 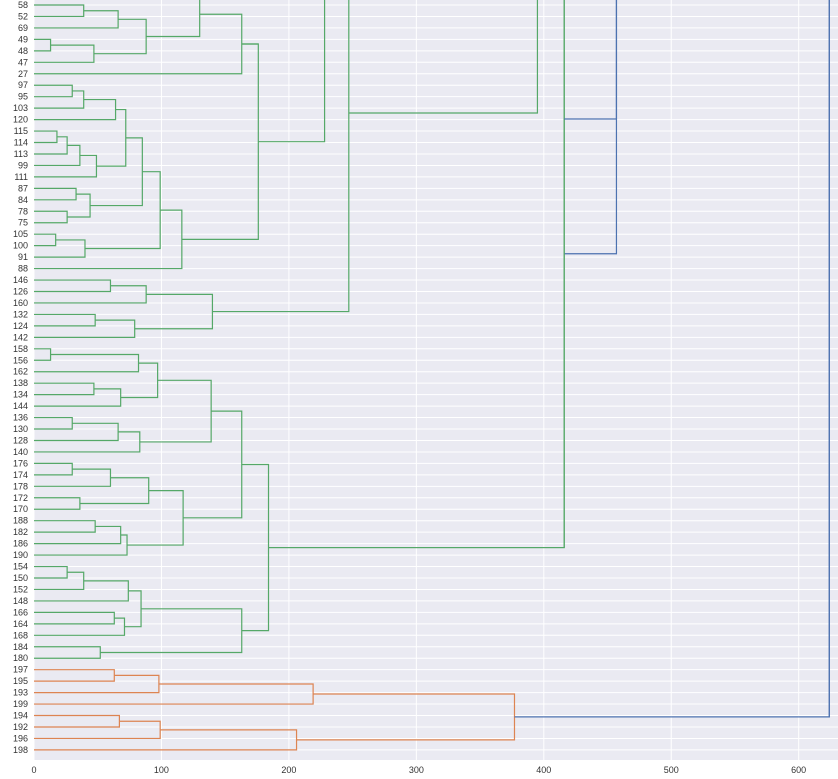 I want to click on leaf-label: 194, so click(x=20, y=716).